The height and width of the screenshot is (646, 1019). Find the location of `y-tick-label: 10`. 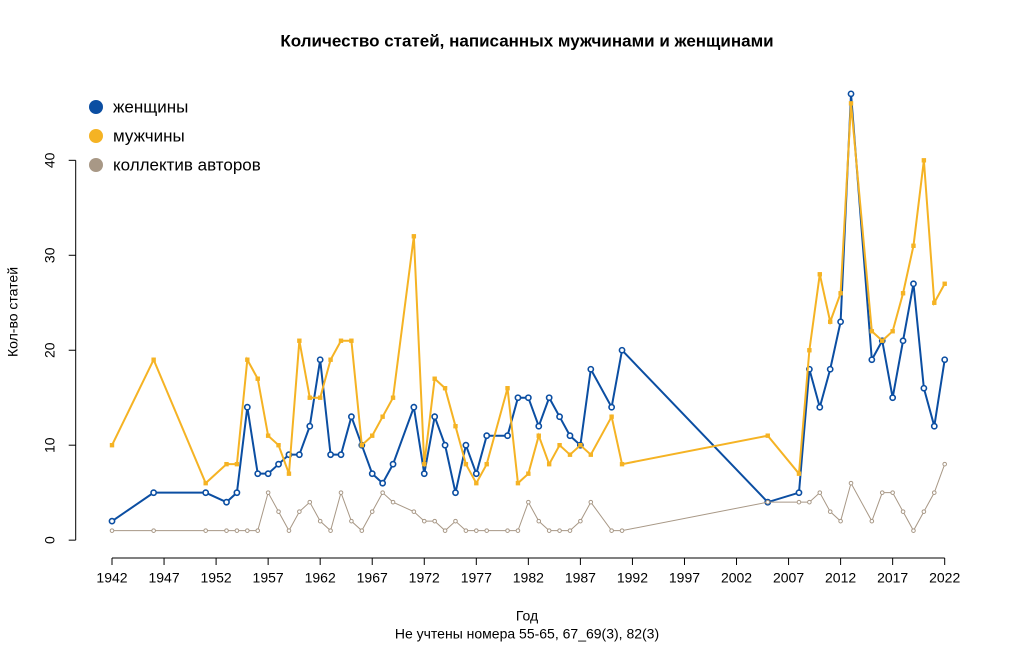

y-tick-label: 10 is located at coordinates (49, 445).